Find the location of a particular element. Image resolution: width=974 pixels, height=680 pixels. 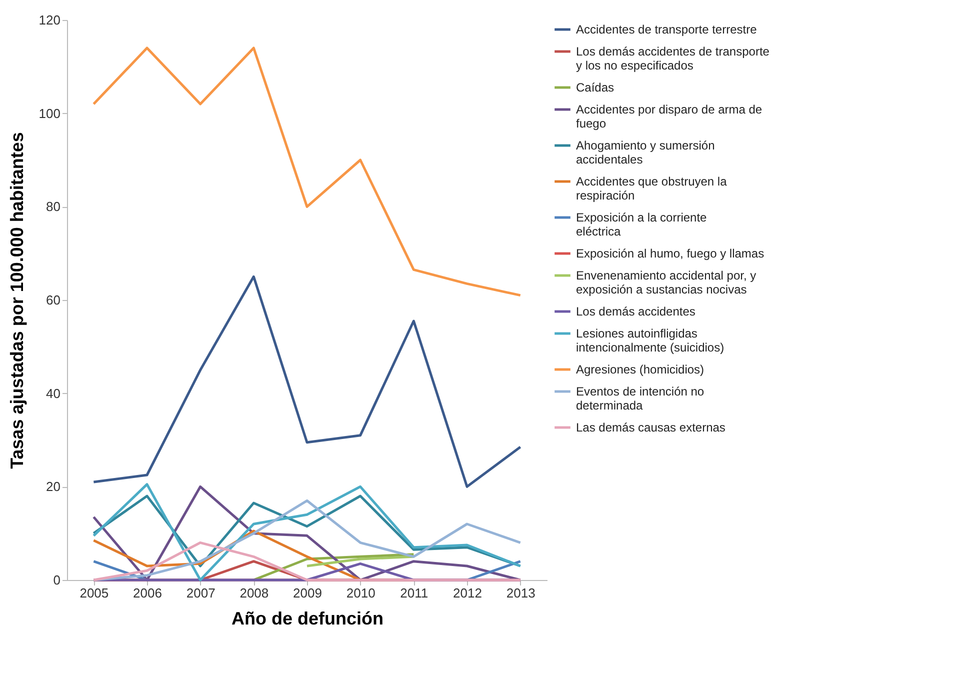

legend-label: Accidentes de transporte terrestre is located at coordinates (667, 29).